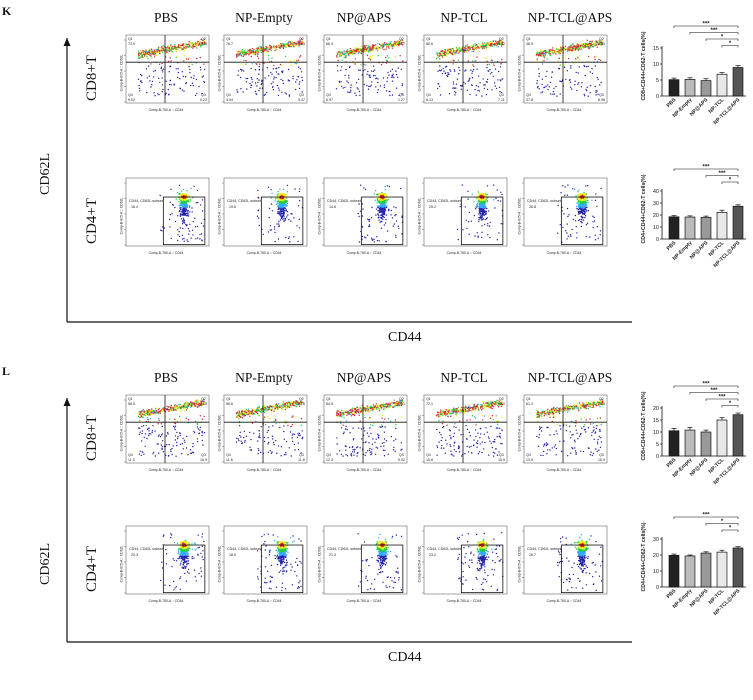  Describe the element at coordinates (432, 555) in the screenshot. I see `gate-value: 23.2` at that location.